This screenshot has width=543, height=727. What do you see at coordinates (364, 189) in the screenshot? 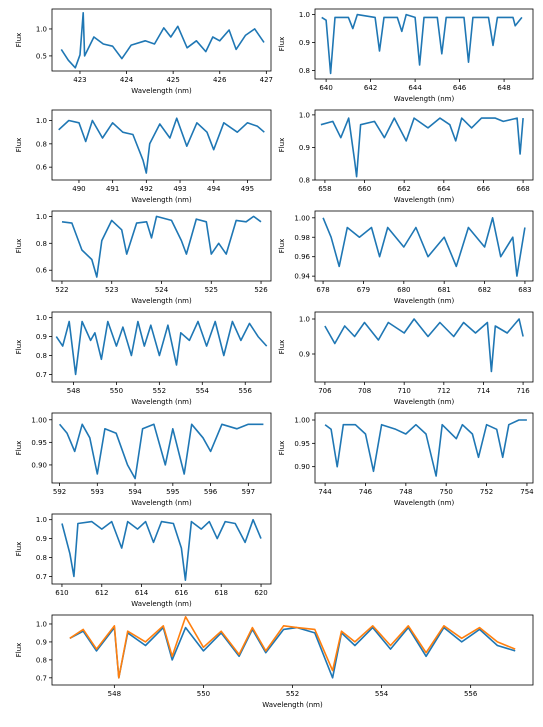
I see `x-tick-label: 660` at bounding box center [364, 189].